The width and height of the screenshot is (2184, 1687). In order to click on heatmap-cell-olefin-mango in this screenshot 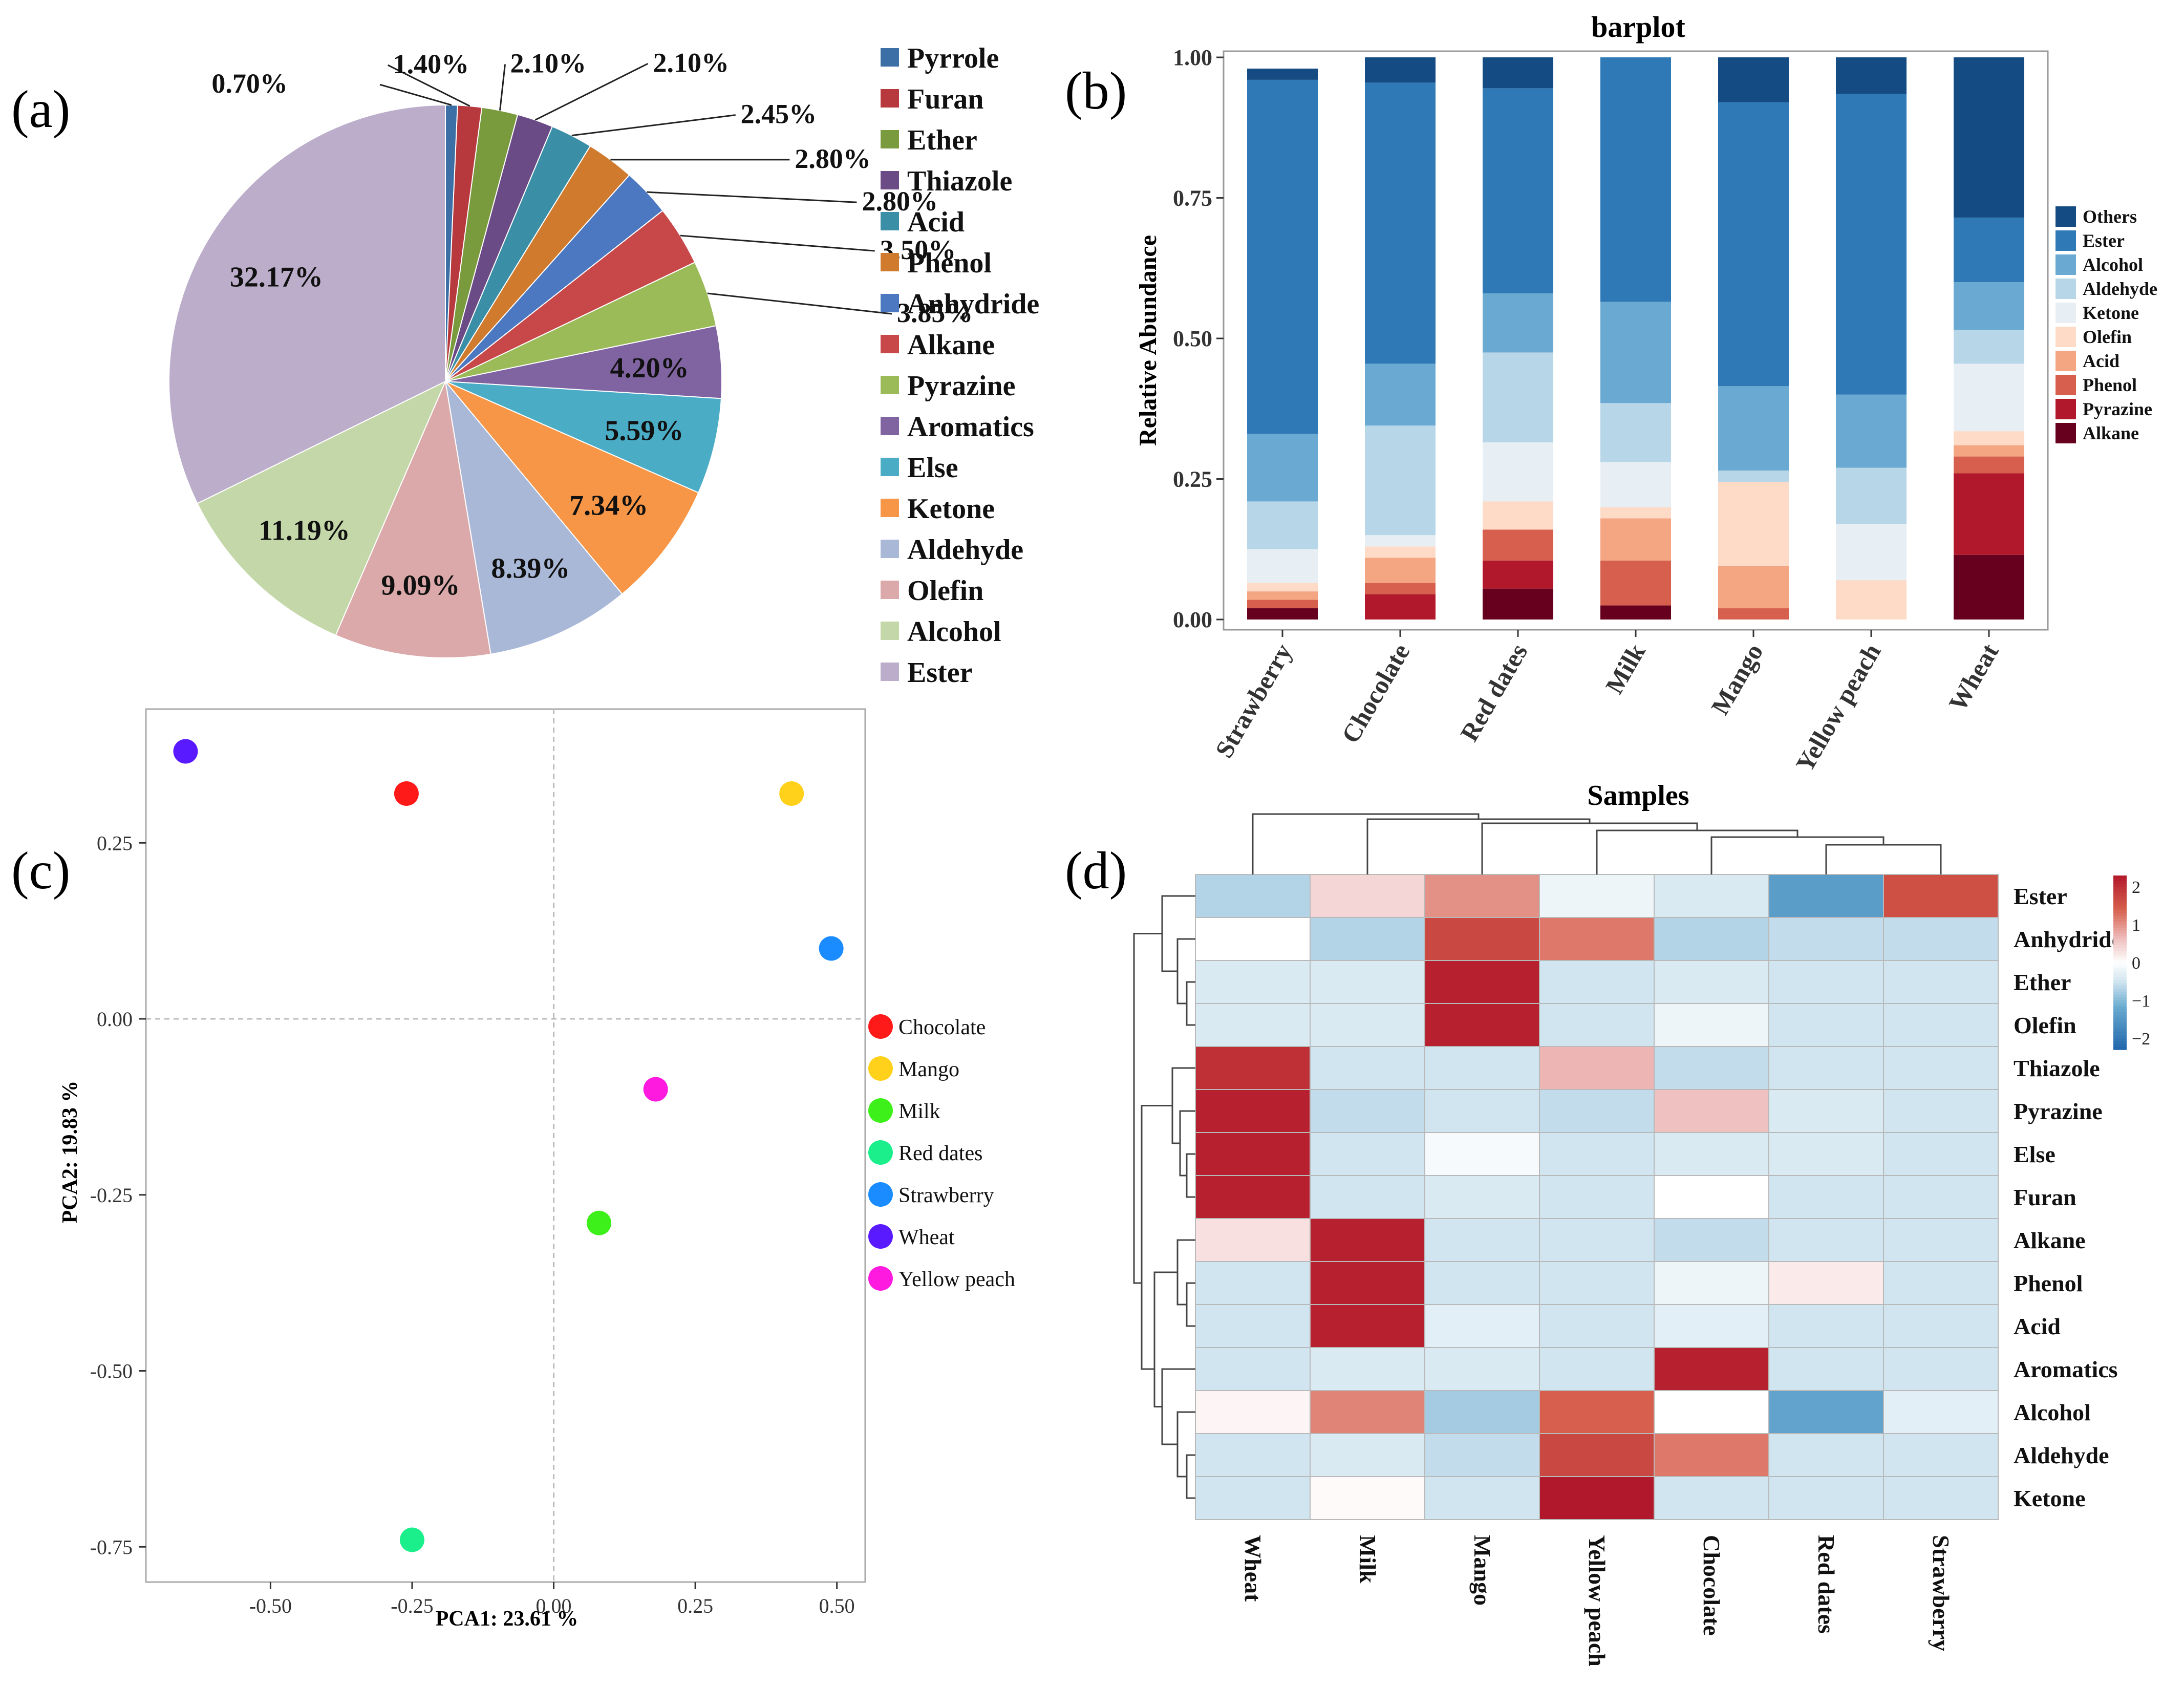, I will do `click(1482, 1025)`.